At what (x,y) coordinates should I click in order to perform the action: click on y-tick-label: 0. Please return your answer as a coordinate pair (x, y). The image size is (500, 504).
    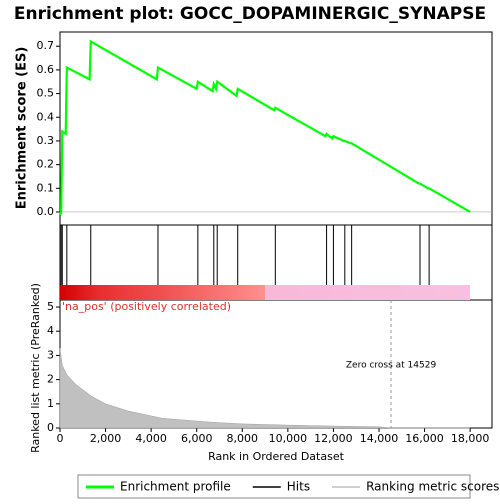
    Looking at the image, I should click on (50, 427).